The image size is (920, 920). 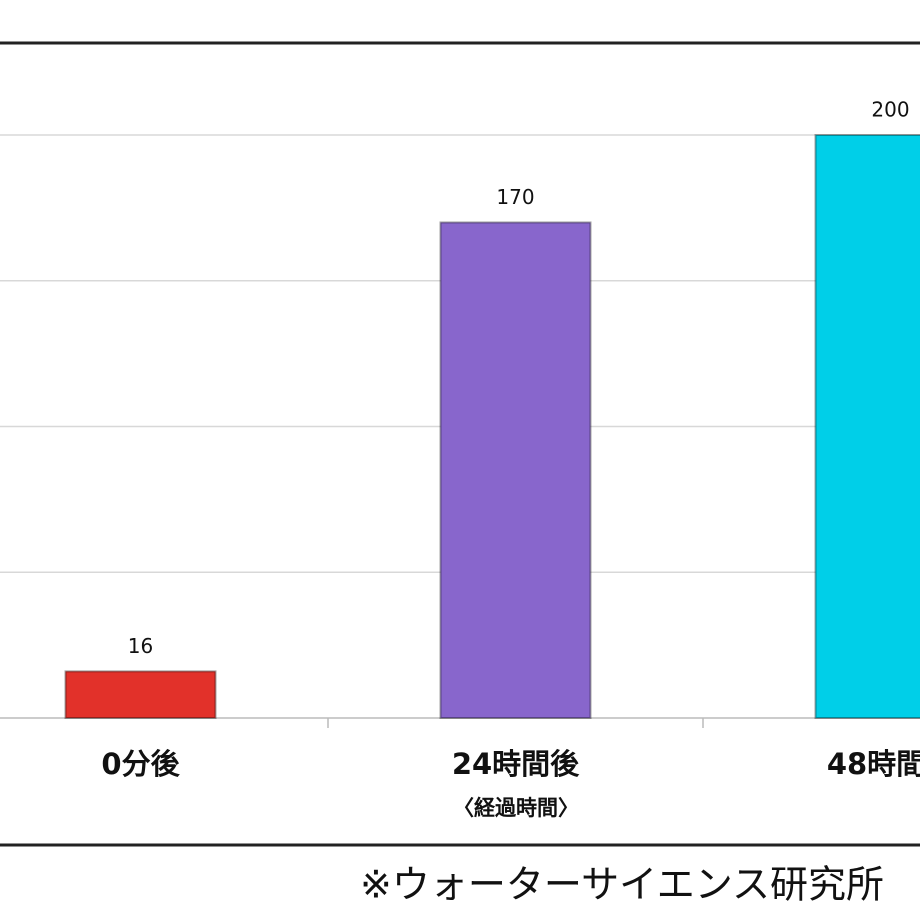 I want to click on x-tick-label: 0分後, so click(x=140, y=764).